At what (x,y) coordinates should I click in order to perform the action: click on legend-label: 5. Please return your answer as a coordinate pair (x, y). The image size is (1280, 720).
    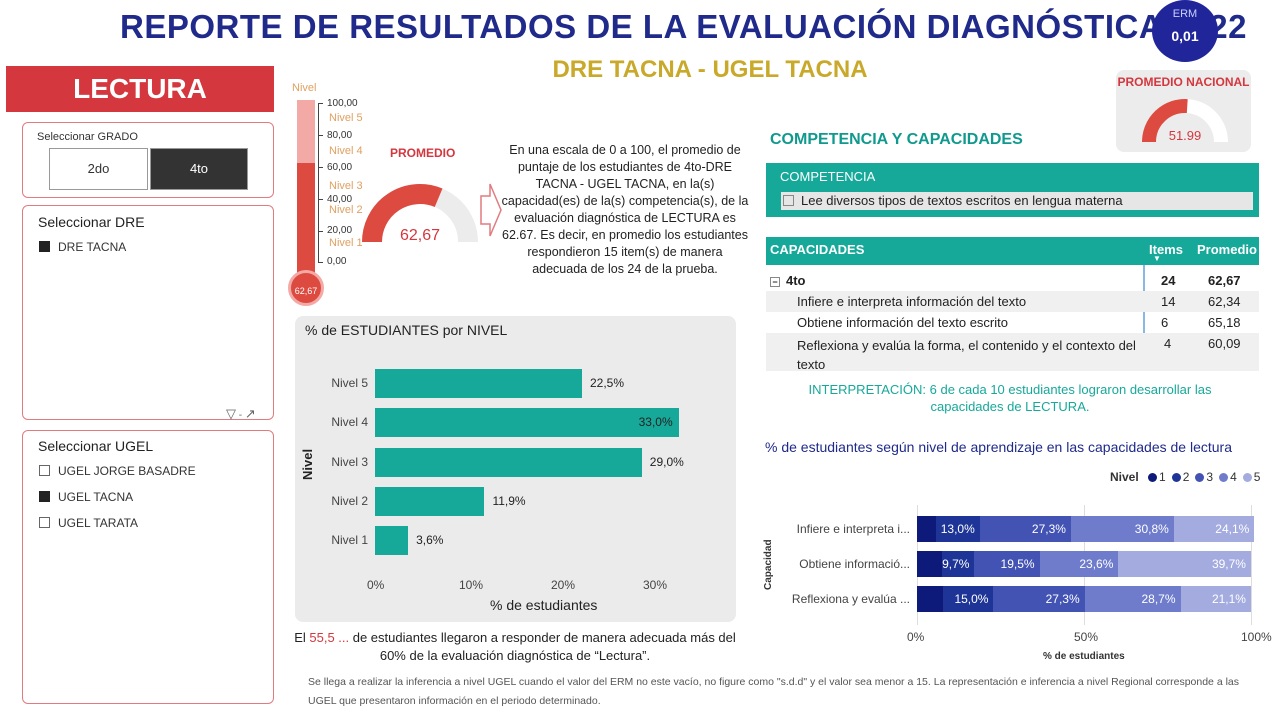
    Looking at the image, I should click on (1257, 477).